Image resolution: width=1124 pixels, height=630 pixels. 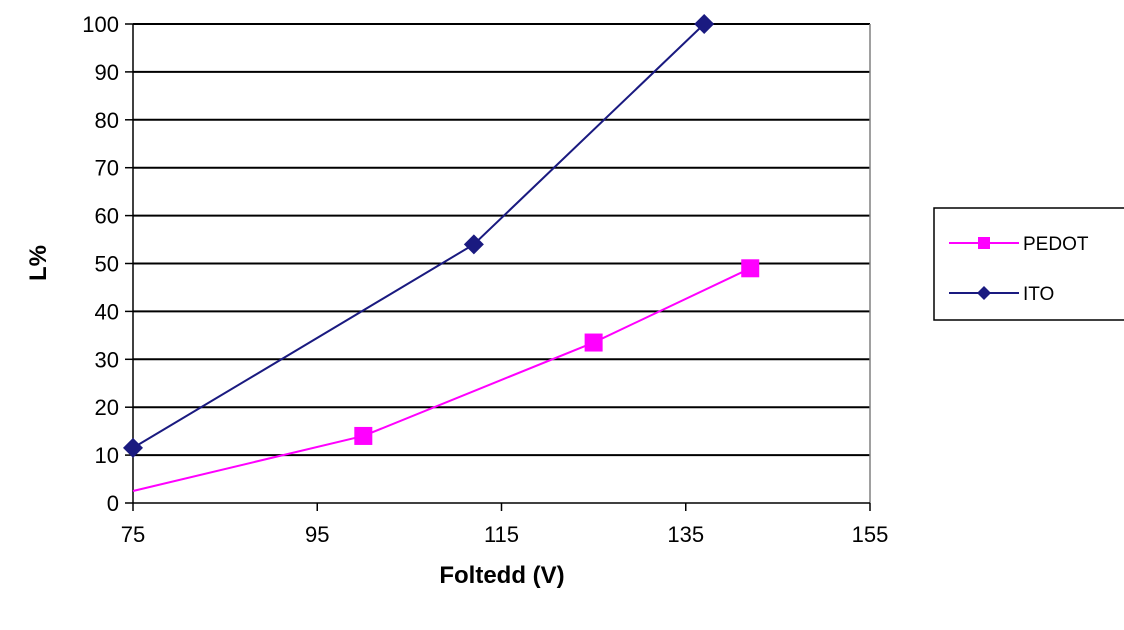 I want to click on y-axis-title: L%, so click(x=38, y=263).